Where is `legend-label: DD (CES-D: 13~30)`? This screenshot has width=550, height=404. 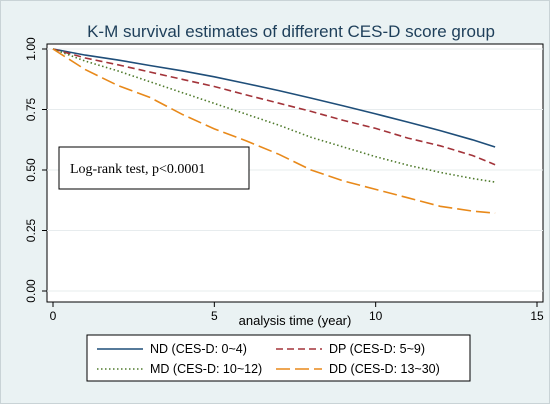
legend-label: DD (CES-D: 13~30) is located at coordinates (384, 369).